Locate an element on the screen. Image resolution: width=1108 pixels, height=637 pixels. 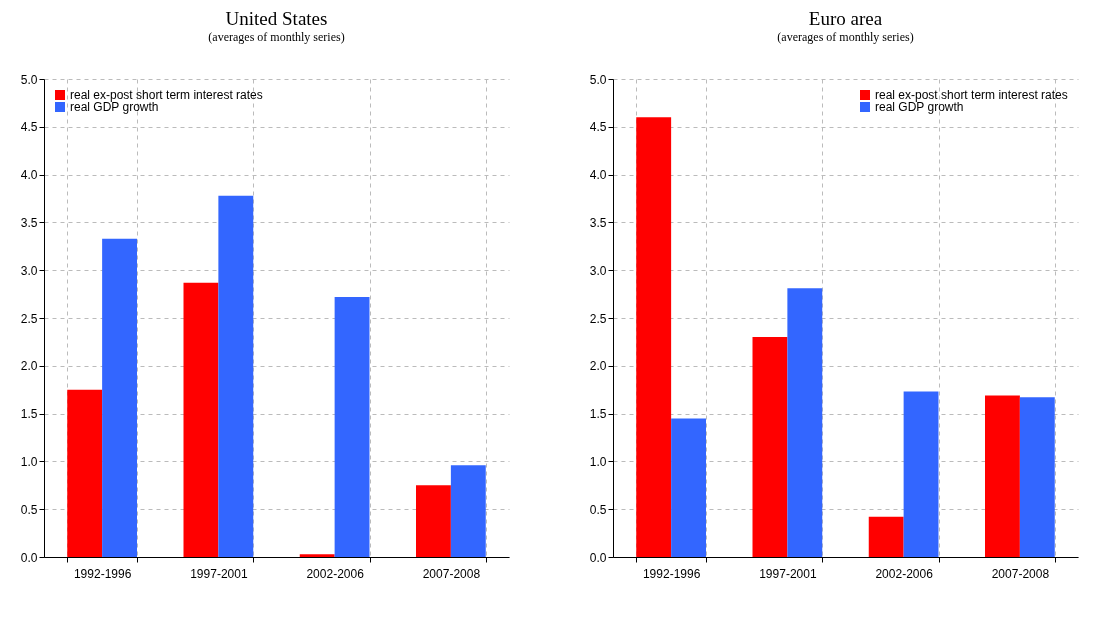
chart-title: United States is located at coordinates (276, 18).